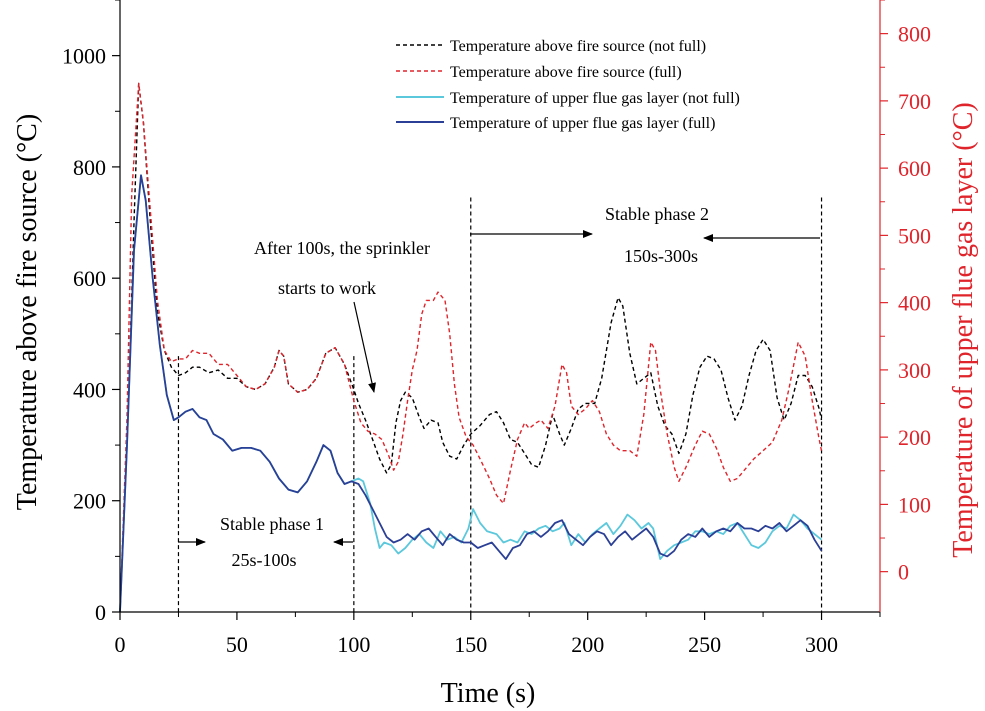  I want to click on right-y-tick-label: 400, so click(914, 303).